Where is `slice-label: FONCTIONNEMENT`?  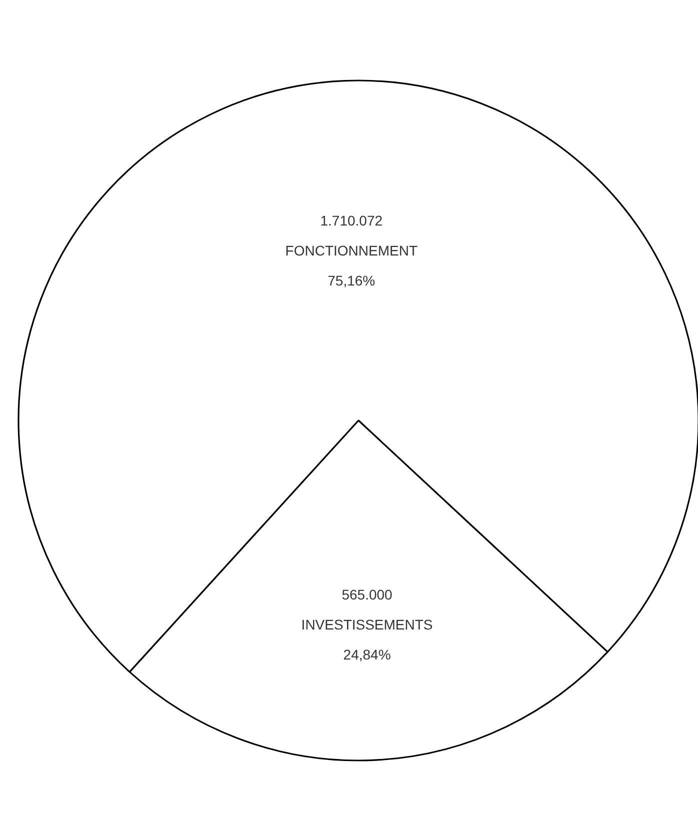 slice-label: FONCTIONNEMENT is located at coordinates (351, 250).